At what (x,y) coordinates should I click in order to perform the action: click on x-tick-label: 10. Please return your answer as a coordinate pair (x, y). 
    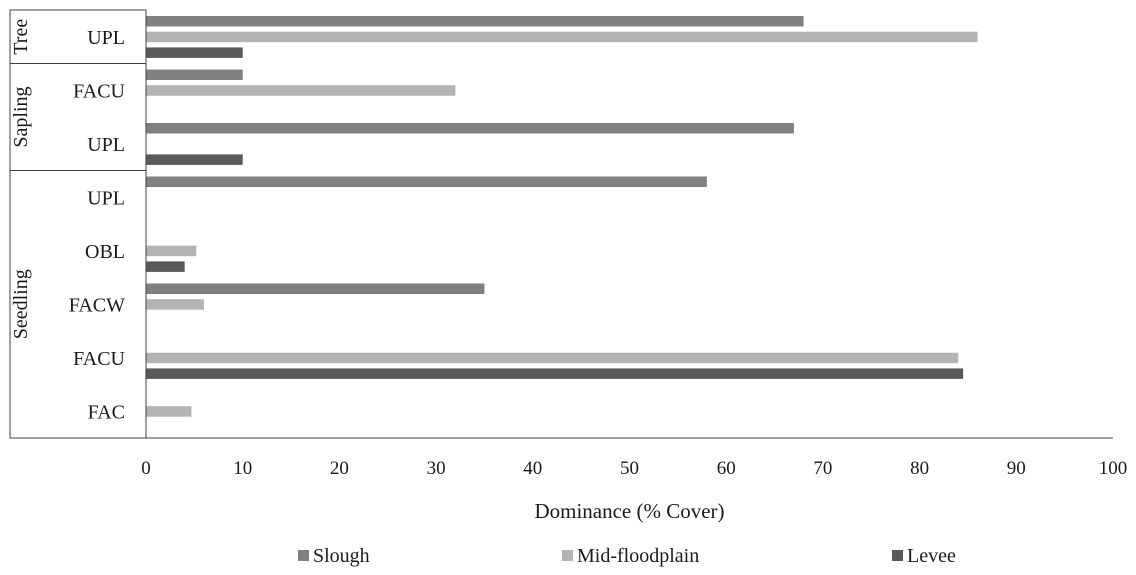
    Looking at the image, I should click on (242, 468).